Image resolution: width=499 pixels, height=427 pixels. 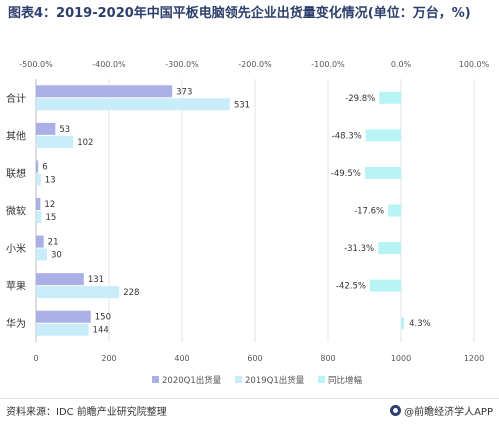 I want to click on value-label-2019q1: 531, so click(x=242, y=105).